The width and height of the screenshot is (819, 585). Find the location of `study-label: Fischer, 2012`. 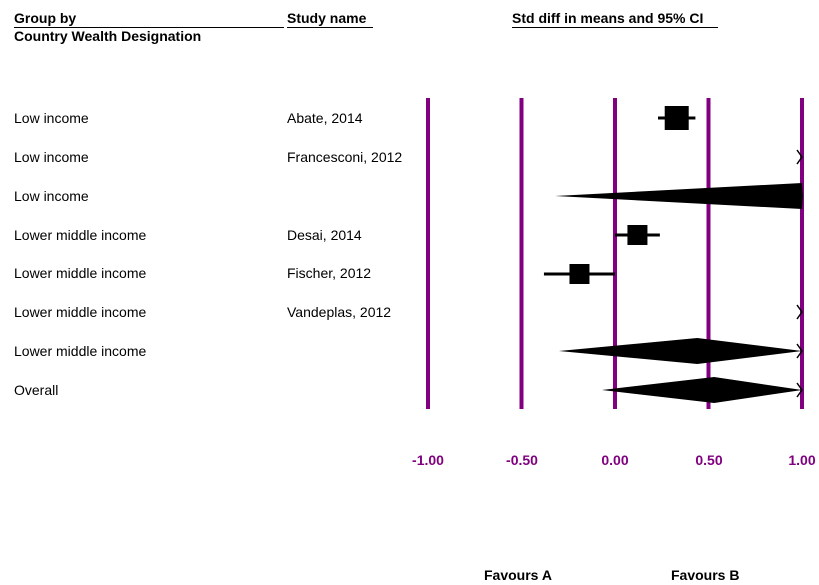

study-label: Fischer, 2012 is located at coordinates (329, 273).